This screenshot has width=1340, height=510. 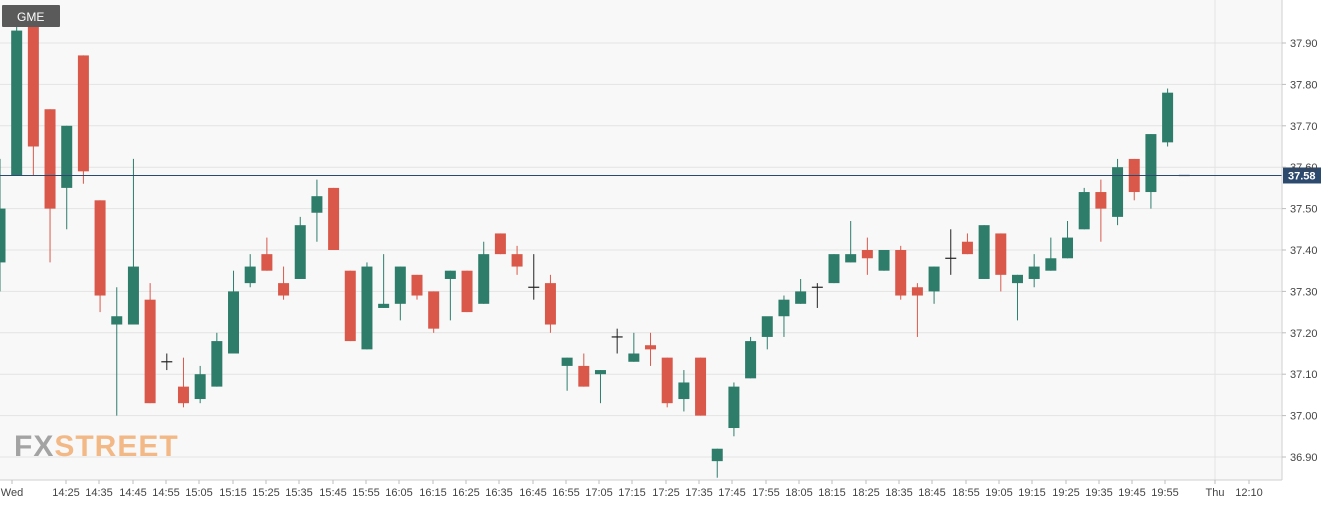 I want to click on x-tick-label: 17:45, so click(x=732, y=493).